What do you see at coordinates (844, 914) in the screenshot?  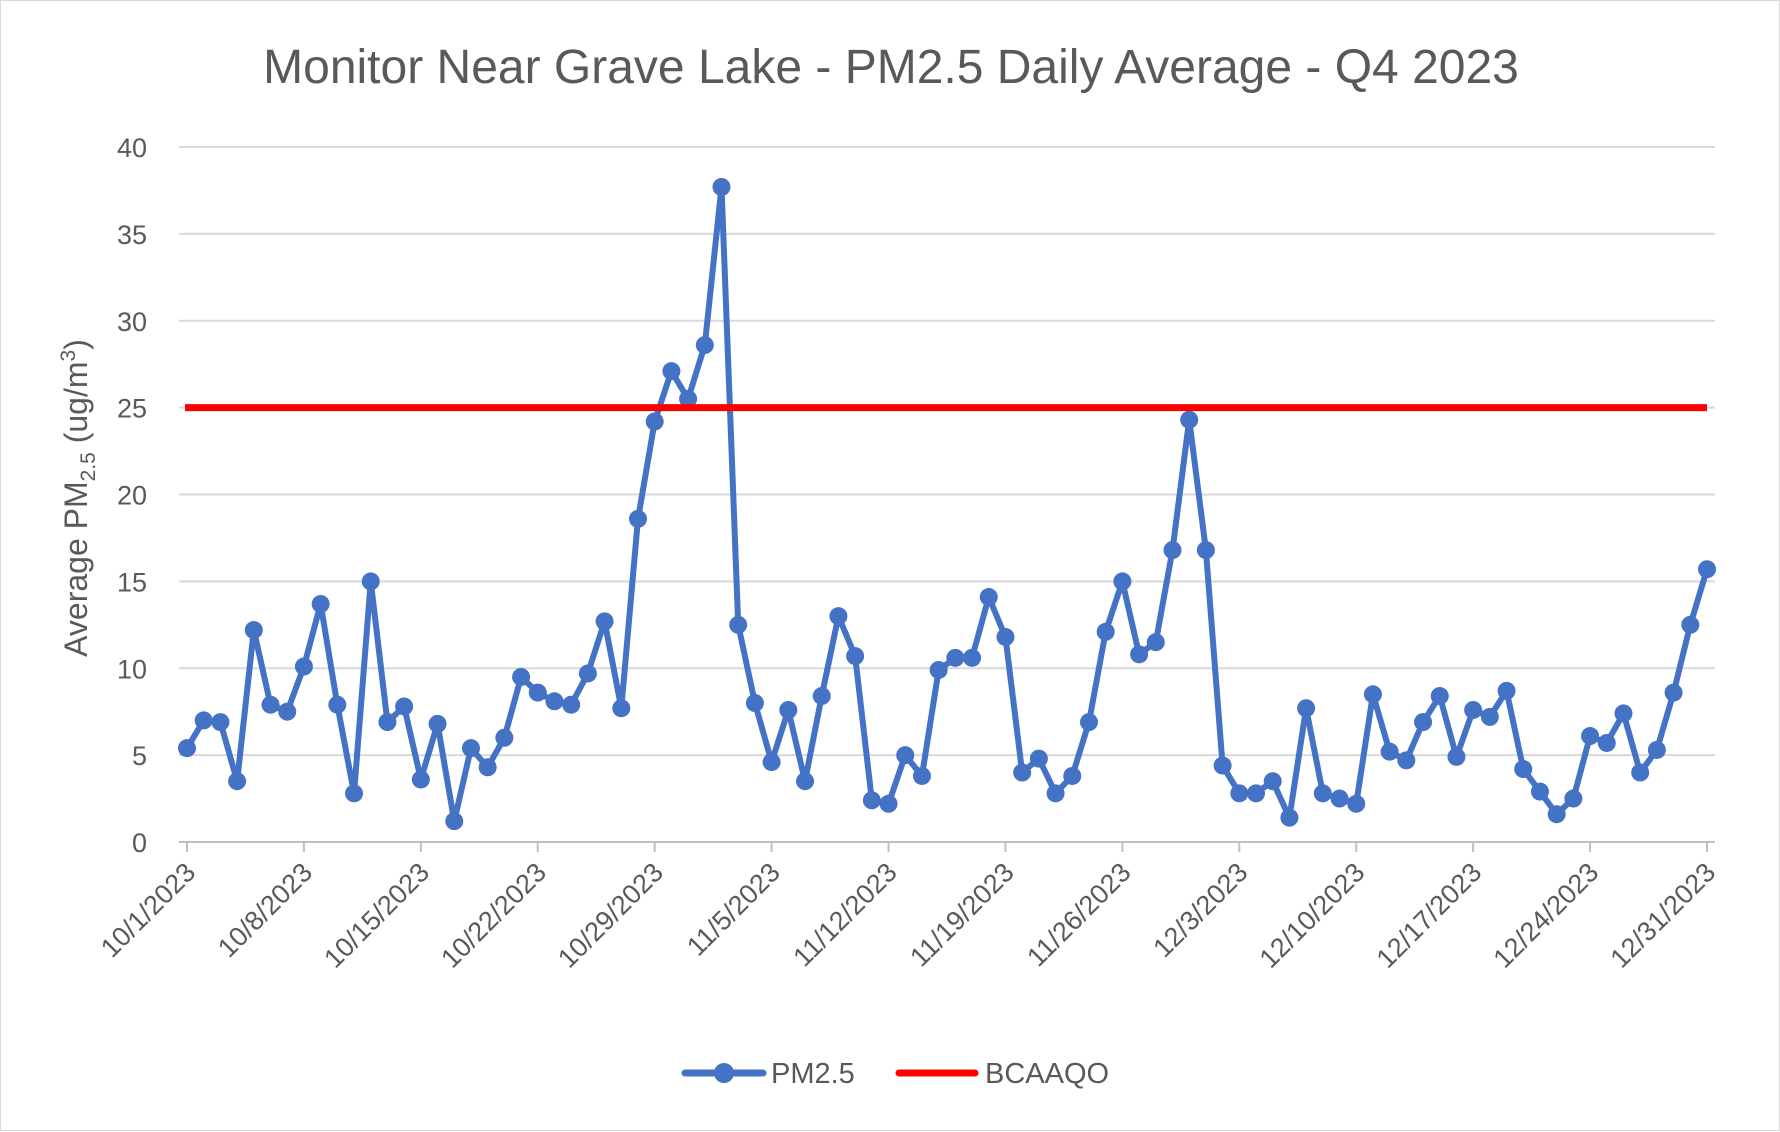 I see `x-tick-label: 11/12/2023` at bounding box center [844, 914].